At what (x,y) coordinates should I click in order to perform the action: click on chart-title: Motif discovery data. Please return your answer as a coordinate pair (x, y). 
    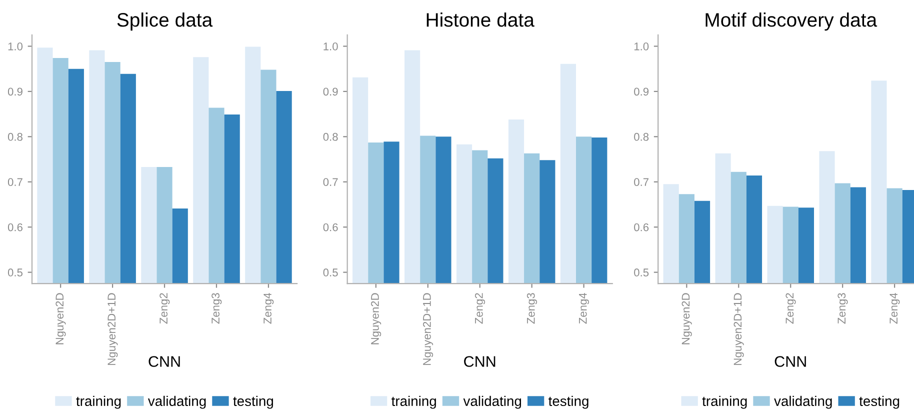
    Looking at the image, I should click on (792, 21).